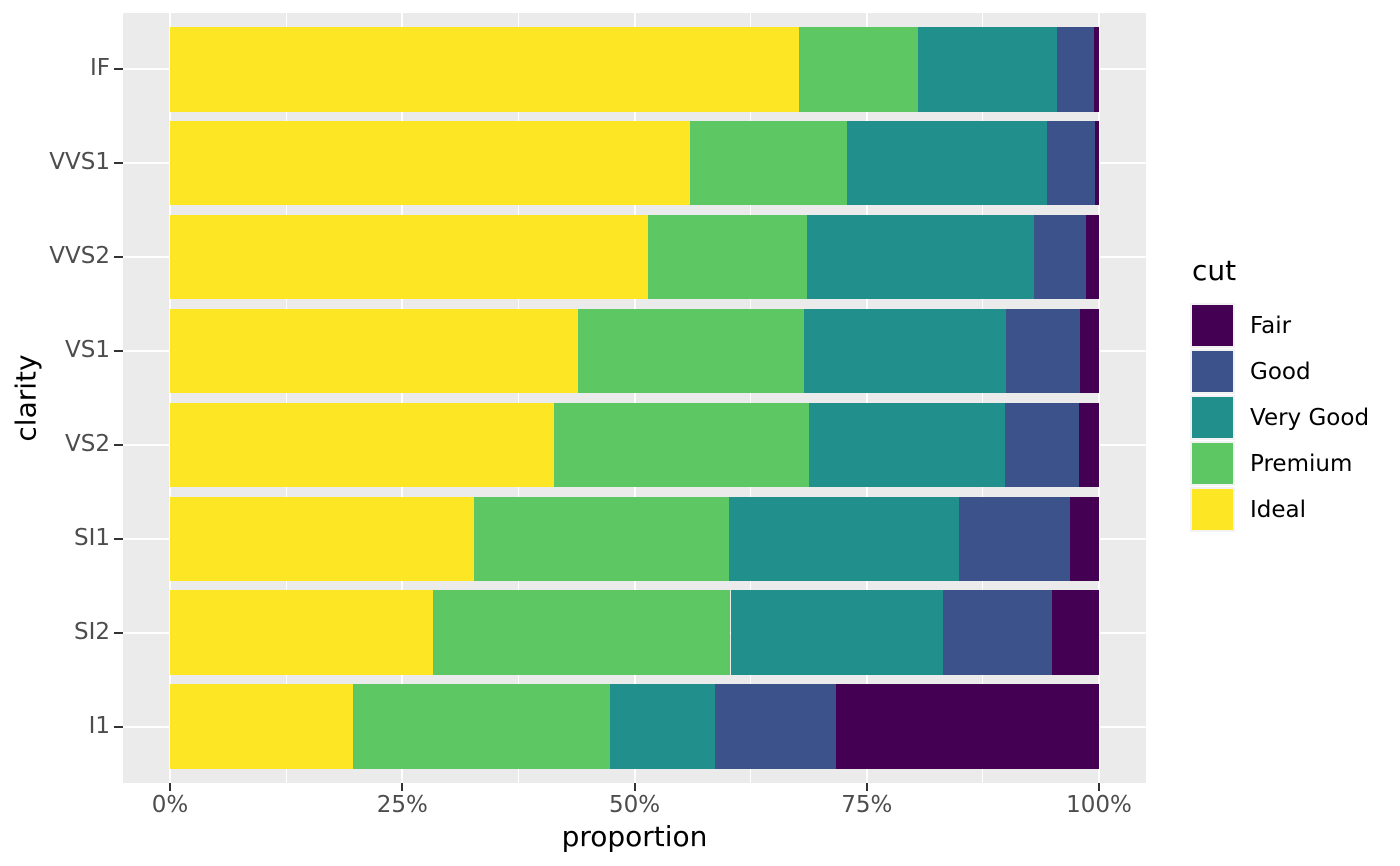 The height and width of the screenshot is (866, 1400). I want to click on legend-swatch-very-good, so click(1212, 417).